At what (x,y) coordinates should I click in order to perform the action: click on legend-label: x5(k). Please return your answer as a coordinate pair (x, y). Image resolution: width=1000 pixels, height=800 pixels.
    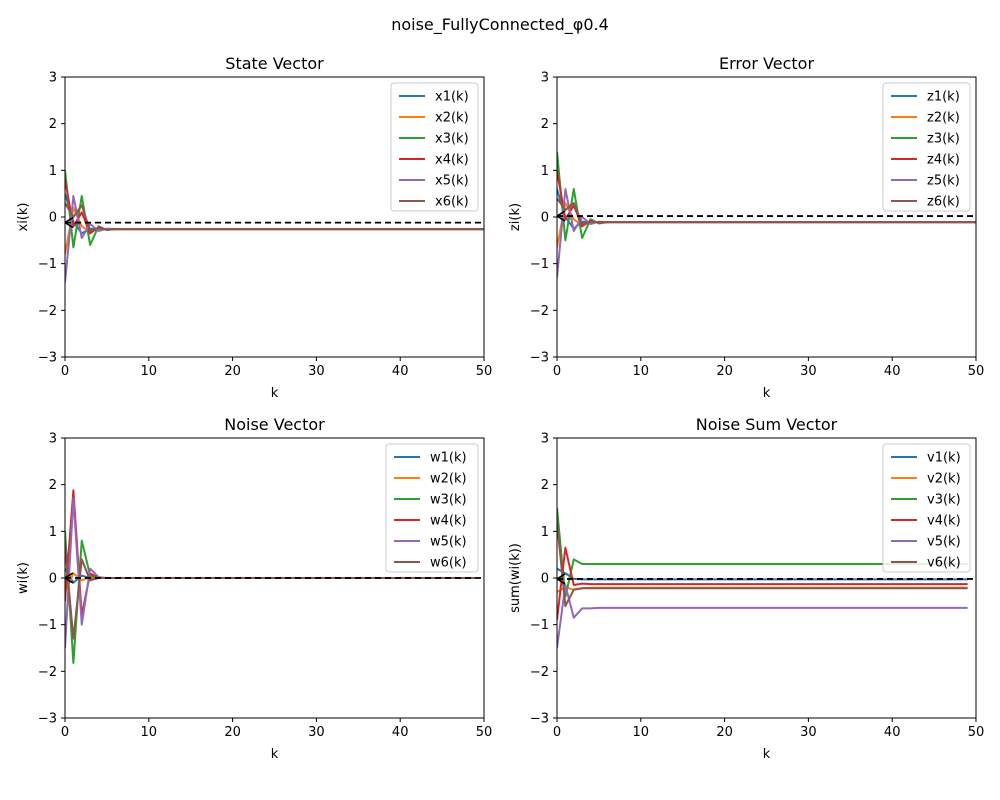
    Looking at the image, I should click on (452, 181).